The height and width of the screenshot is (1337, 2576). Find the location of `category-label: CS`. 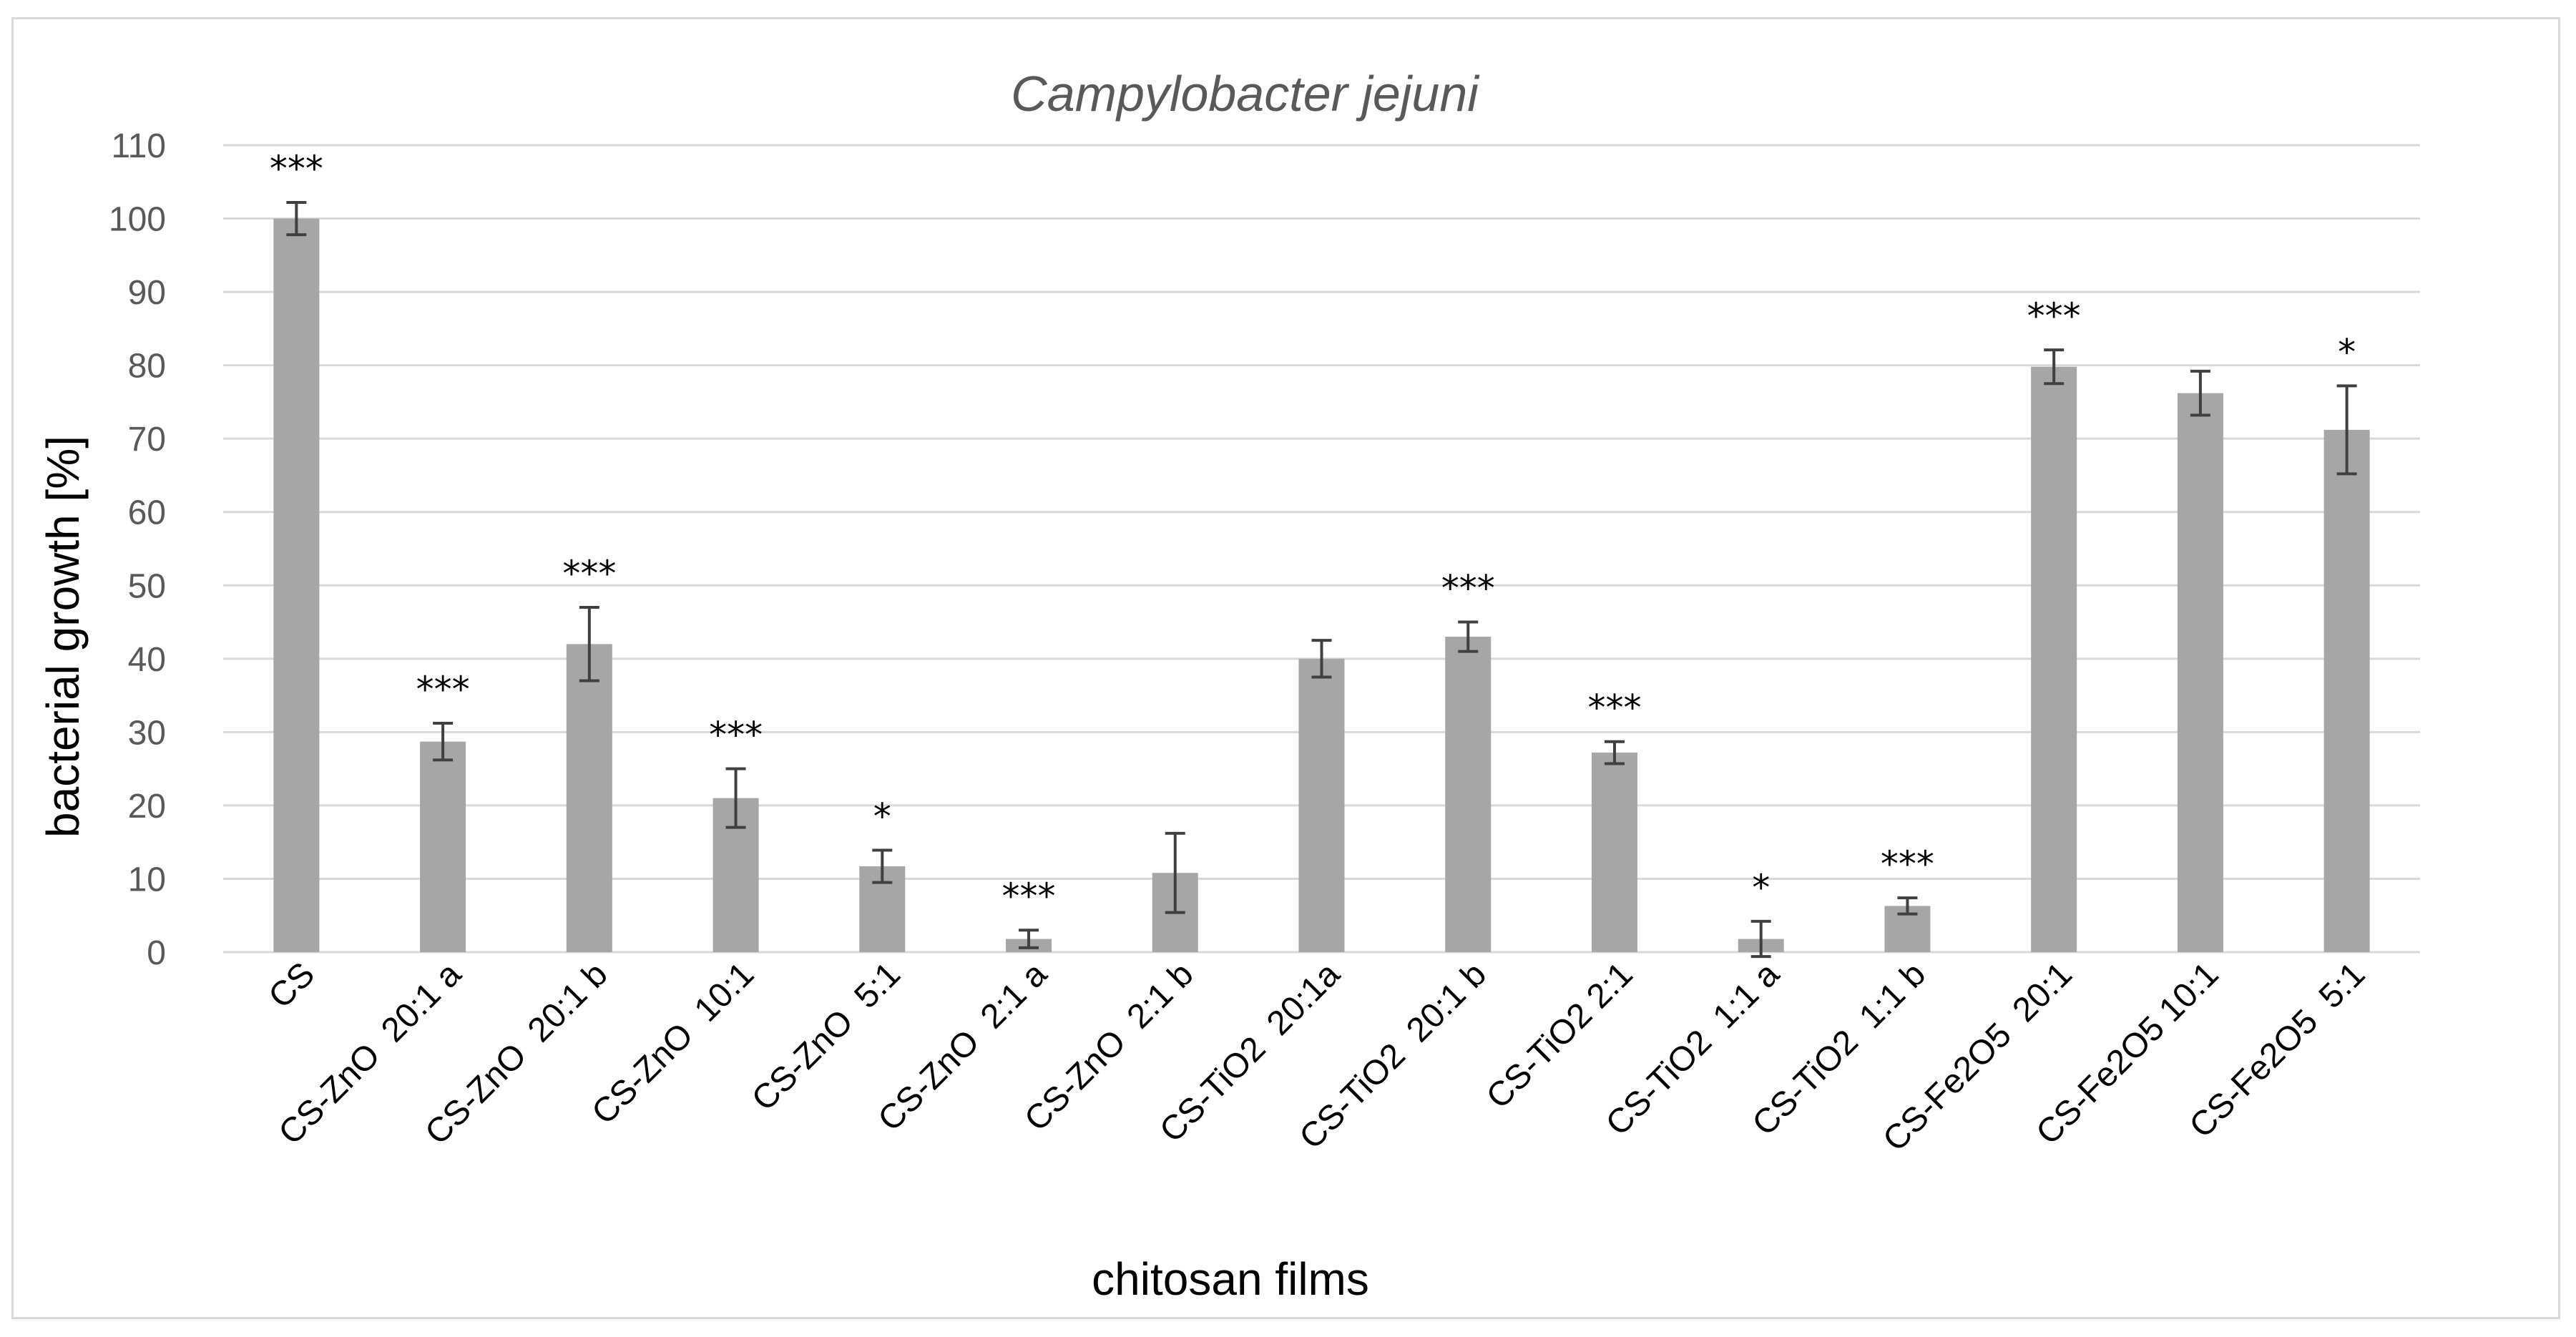

category-label: CS is located at coordinates (292, 985).